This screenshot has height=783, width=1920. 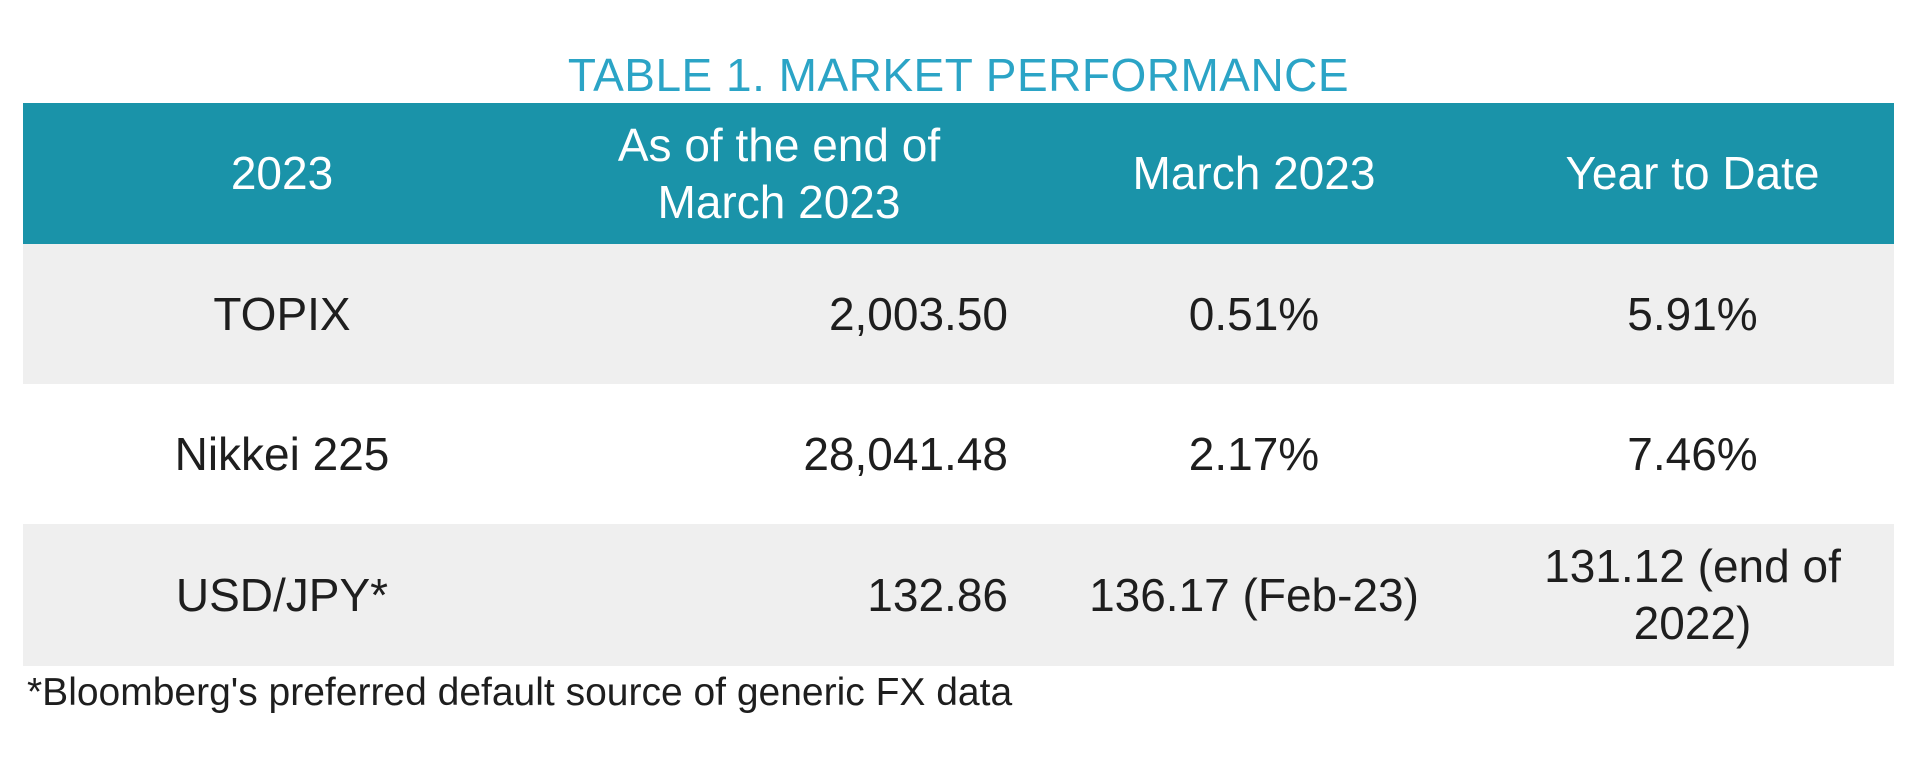 I want to click on column-header-march: March 2023, so click(x=1254, y=173).